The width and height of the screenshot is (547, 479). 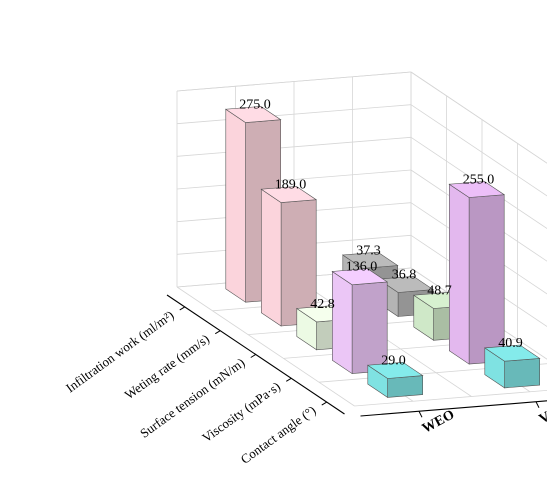 I want to click on data-label: 136.0, so click(x=362, y=267).